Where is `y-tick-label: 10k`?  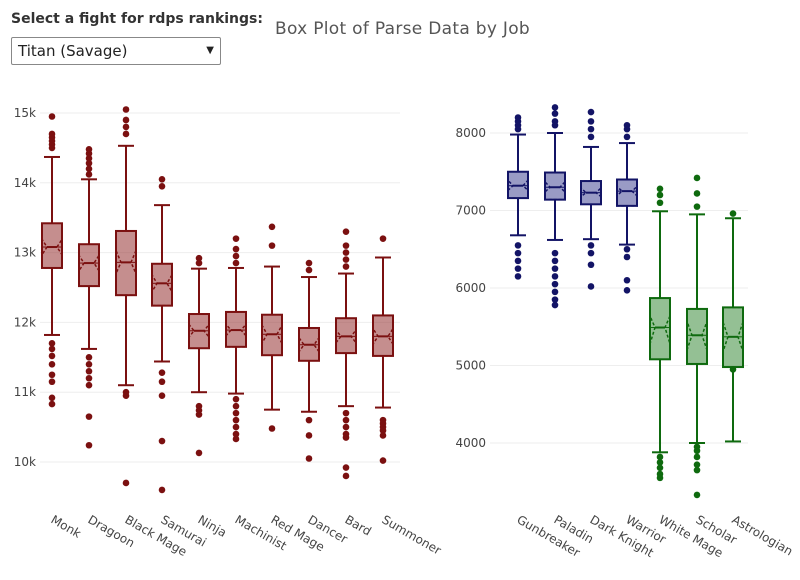
y-tick-label: 10k is located at coordinates (25, 462).